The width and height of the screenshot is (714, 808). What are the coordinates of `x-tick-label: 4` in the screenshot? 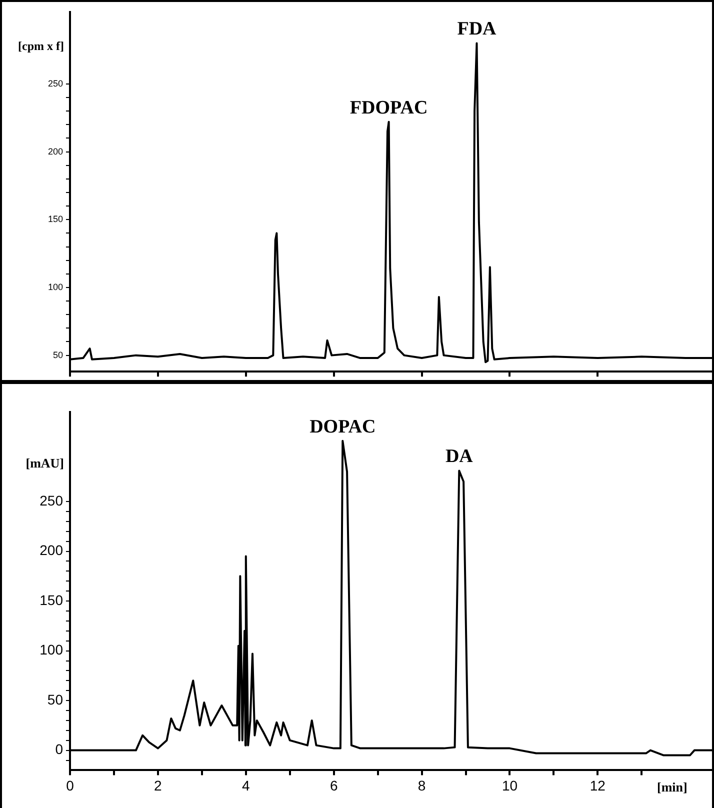 It's located at (246, 785).